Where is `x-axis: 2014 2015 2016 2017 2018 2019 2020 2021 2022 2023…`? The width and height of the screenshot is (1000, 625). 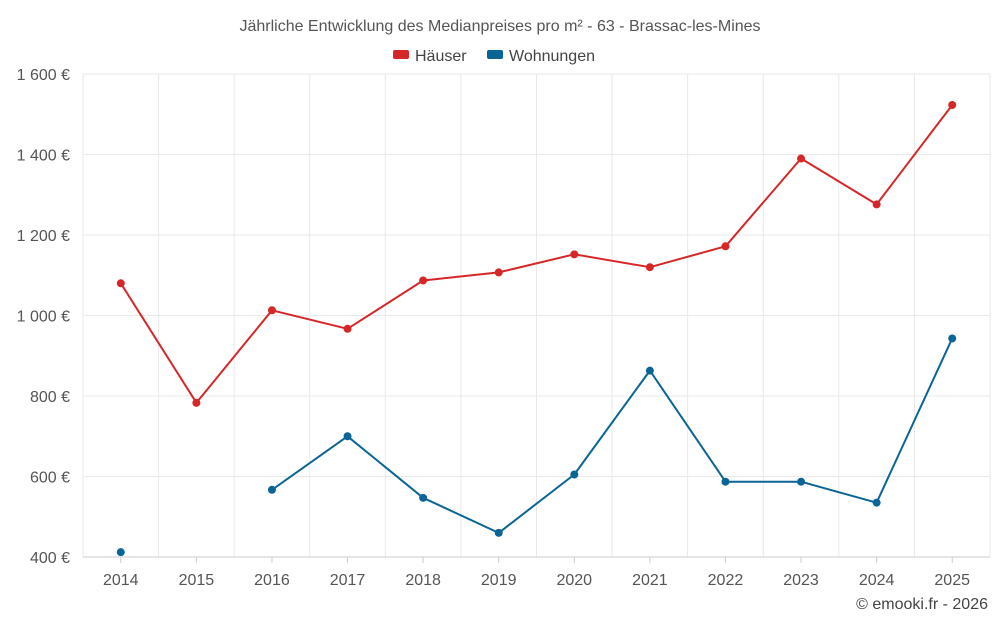
x-axis: 2014 2015 2016 2017 2018 2019 2020 2021 2022 2023… is located at coordinates (536, 572).